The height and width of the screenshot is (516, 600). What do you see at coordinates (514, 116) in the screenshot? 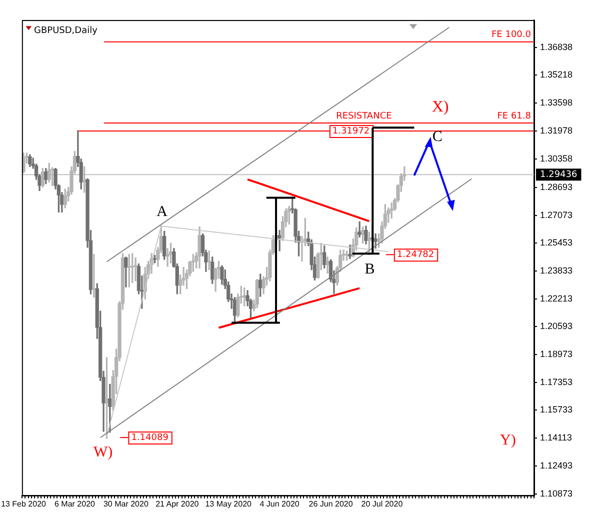
I see `ref-line-label: FE 61.8` at bounding box center [514, 116].